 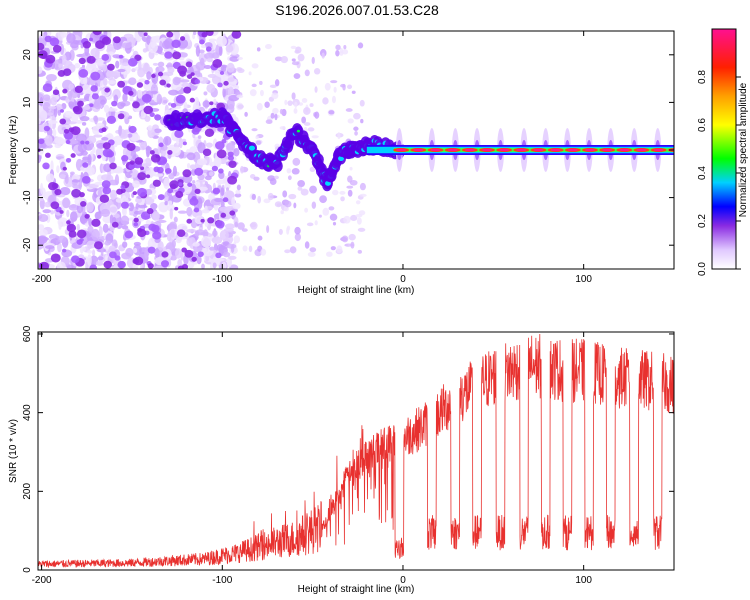 What do you see at coordinates (702, 221) in the screenshot?
I see `colorbar-tick-label: 0.2` at bounding box center [702, 221].